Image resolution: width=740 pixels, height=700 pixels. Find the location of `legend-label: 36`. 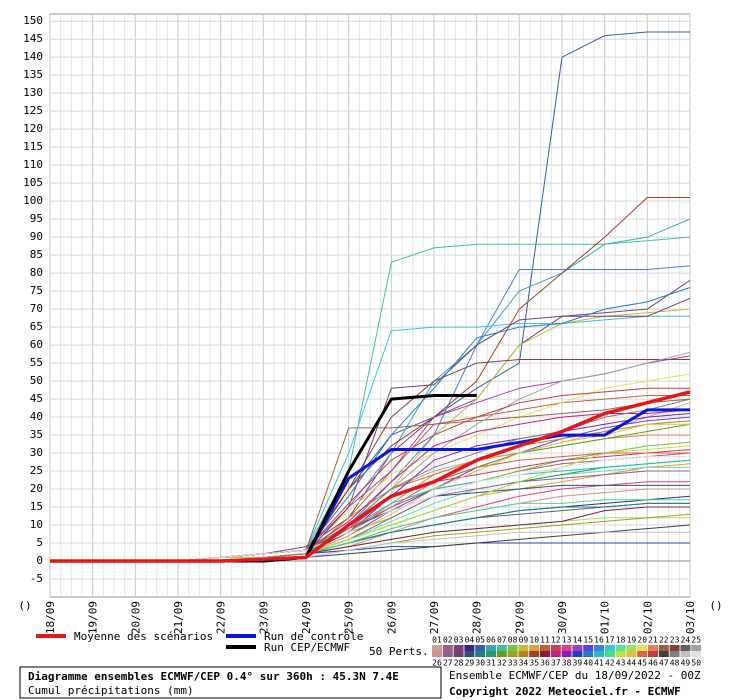

legend-label: 36 is located at coordinates (545, 663).